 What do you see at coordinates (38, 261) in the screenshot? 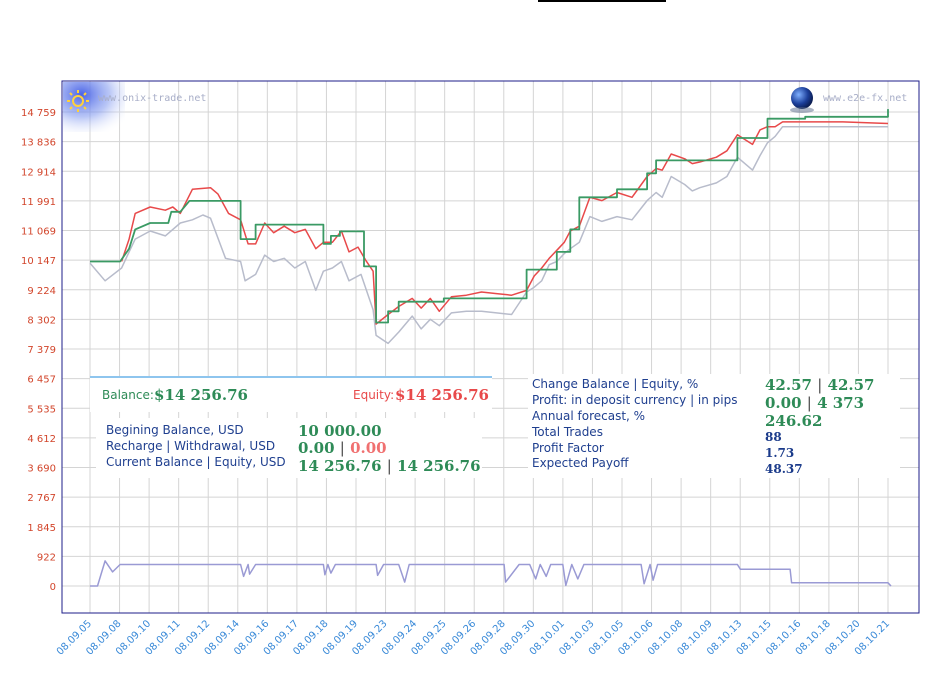
I see `y-tick-label: 10 147` at bounding box center [38, 261].